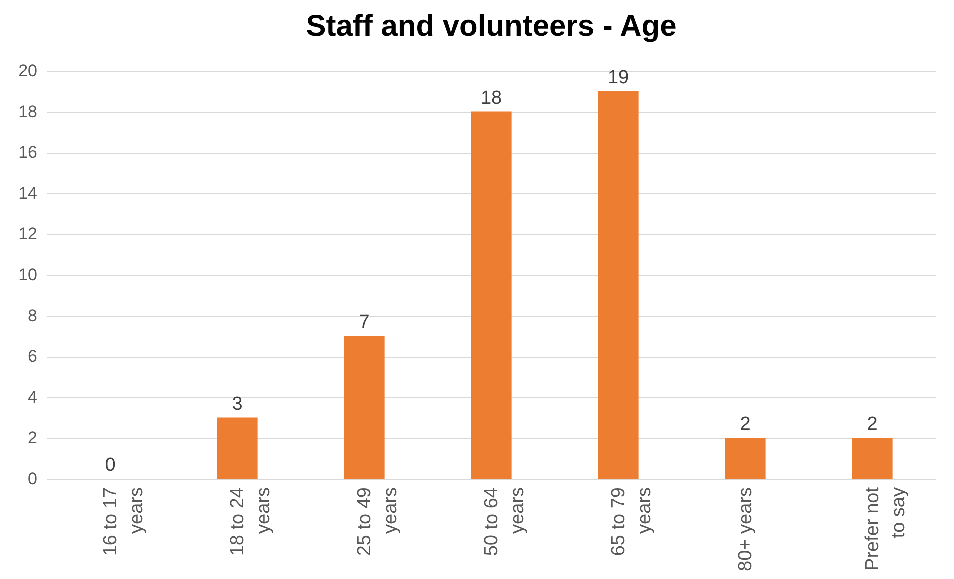 The height and width of the screenshot is (579, 954). What do you see at coordinates (28, 71) in the screenshot?
I see `y-tick-label: 20` at bounding box center [28, 71].